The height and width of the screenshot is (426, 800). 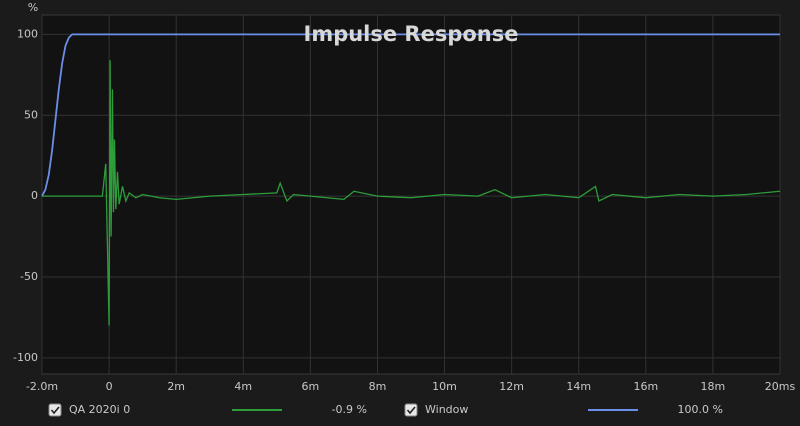 What do you see at coordinates (378, 386) in the screenshot?
I see `x-tick-label: 8m` at bounding box center [378, 386].